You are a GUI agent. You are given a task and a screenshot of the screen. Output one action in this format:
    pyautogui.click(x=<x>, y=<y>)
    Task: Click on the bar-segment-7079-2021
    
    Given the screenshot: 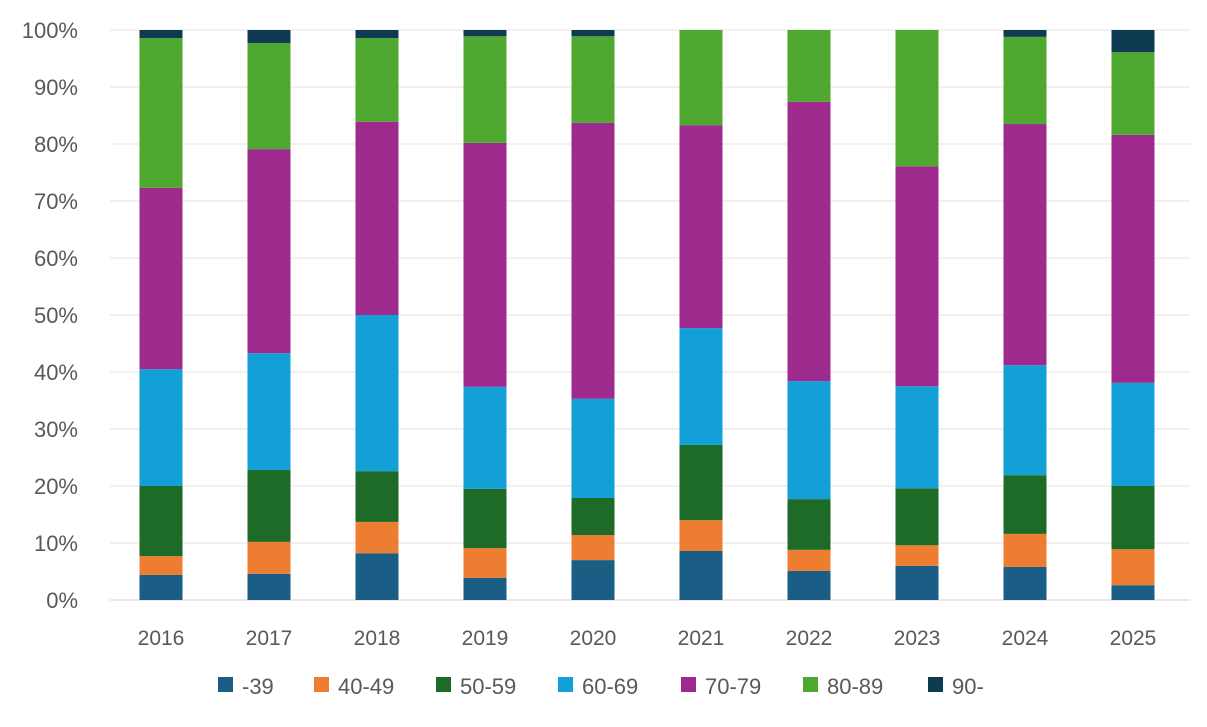 What is the action you would take?
    pyautogui.click(x=701, y=227)
    